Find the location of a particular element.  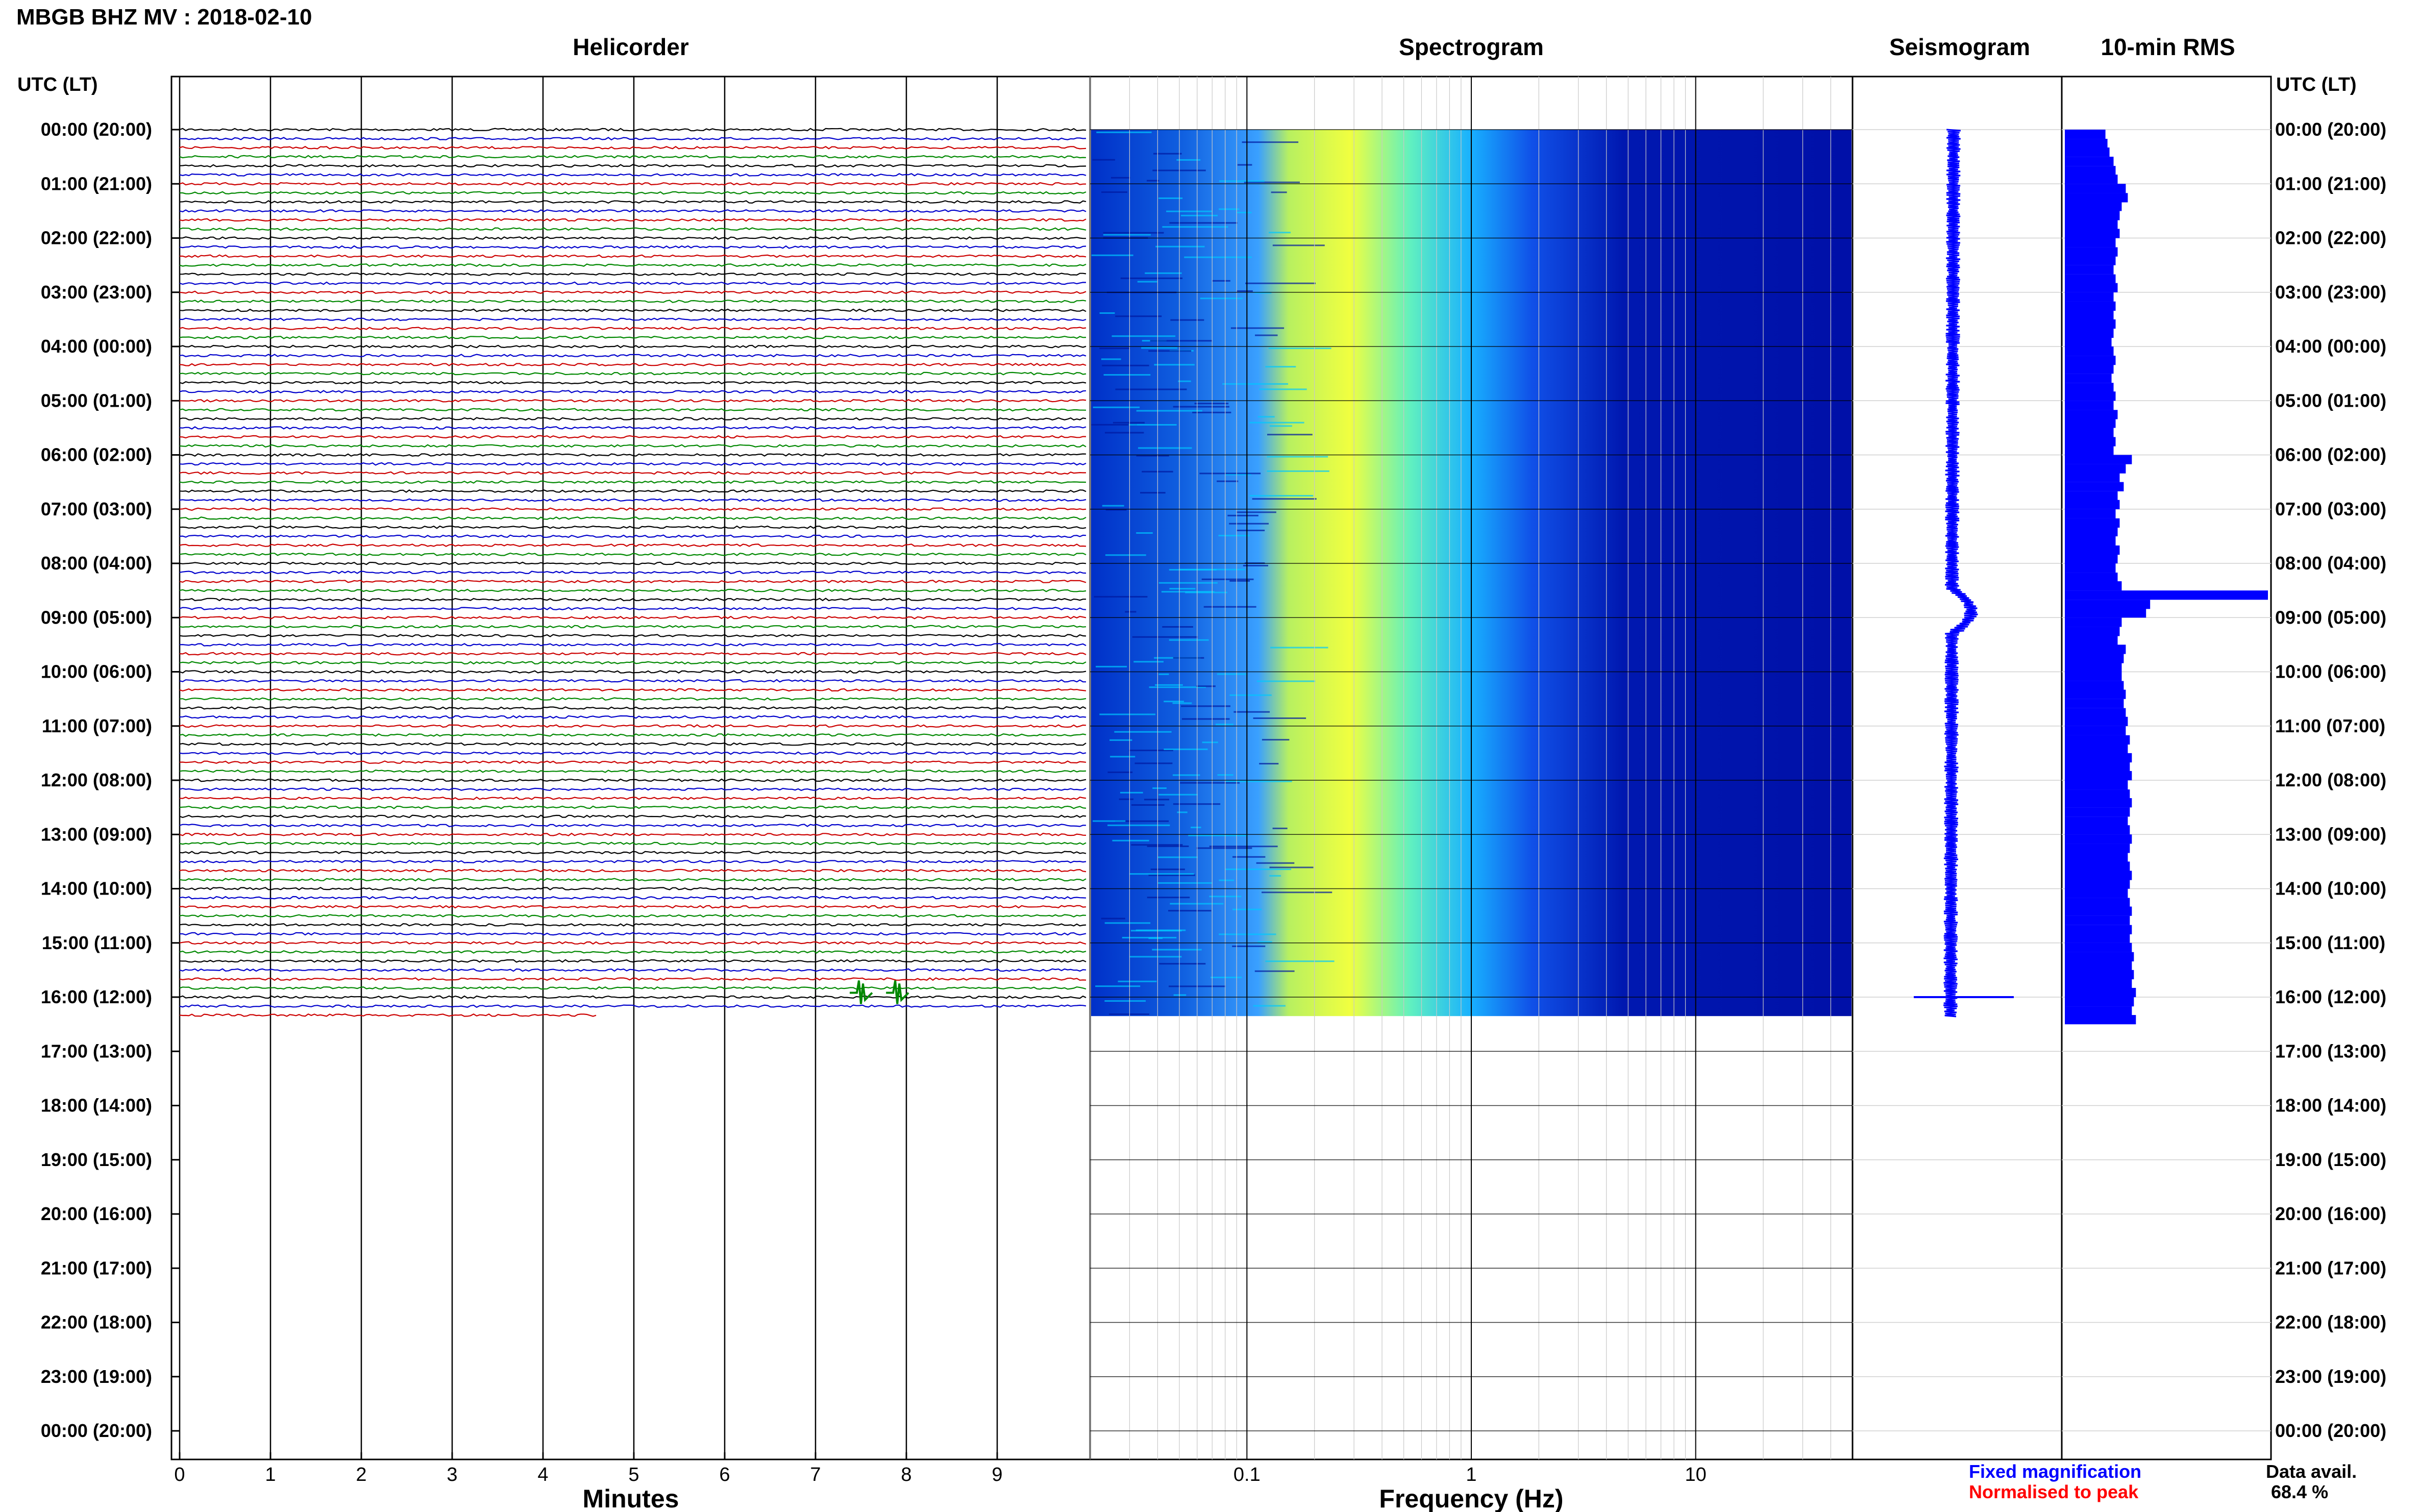

time-label-left: 19:00 (15:00) is located at coordinates (96, 1159).